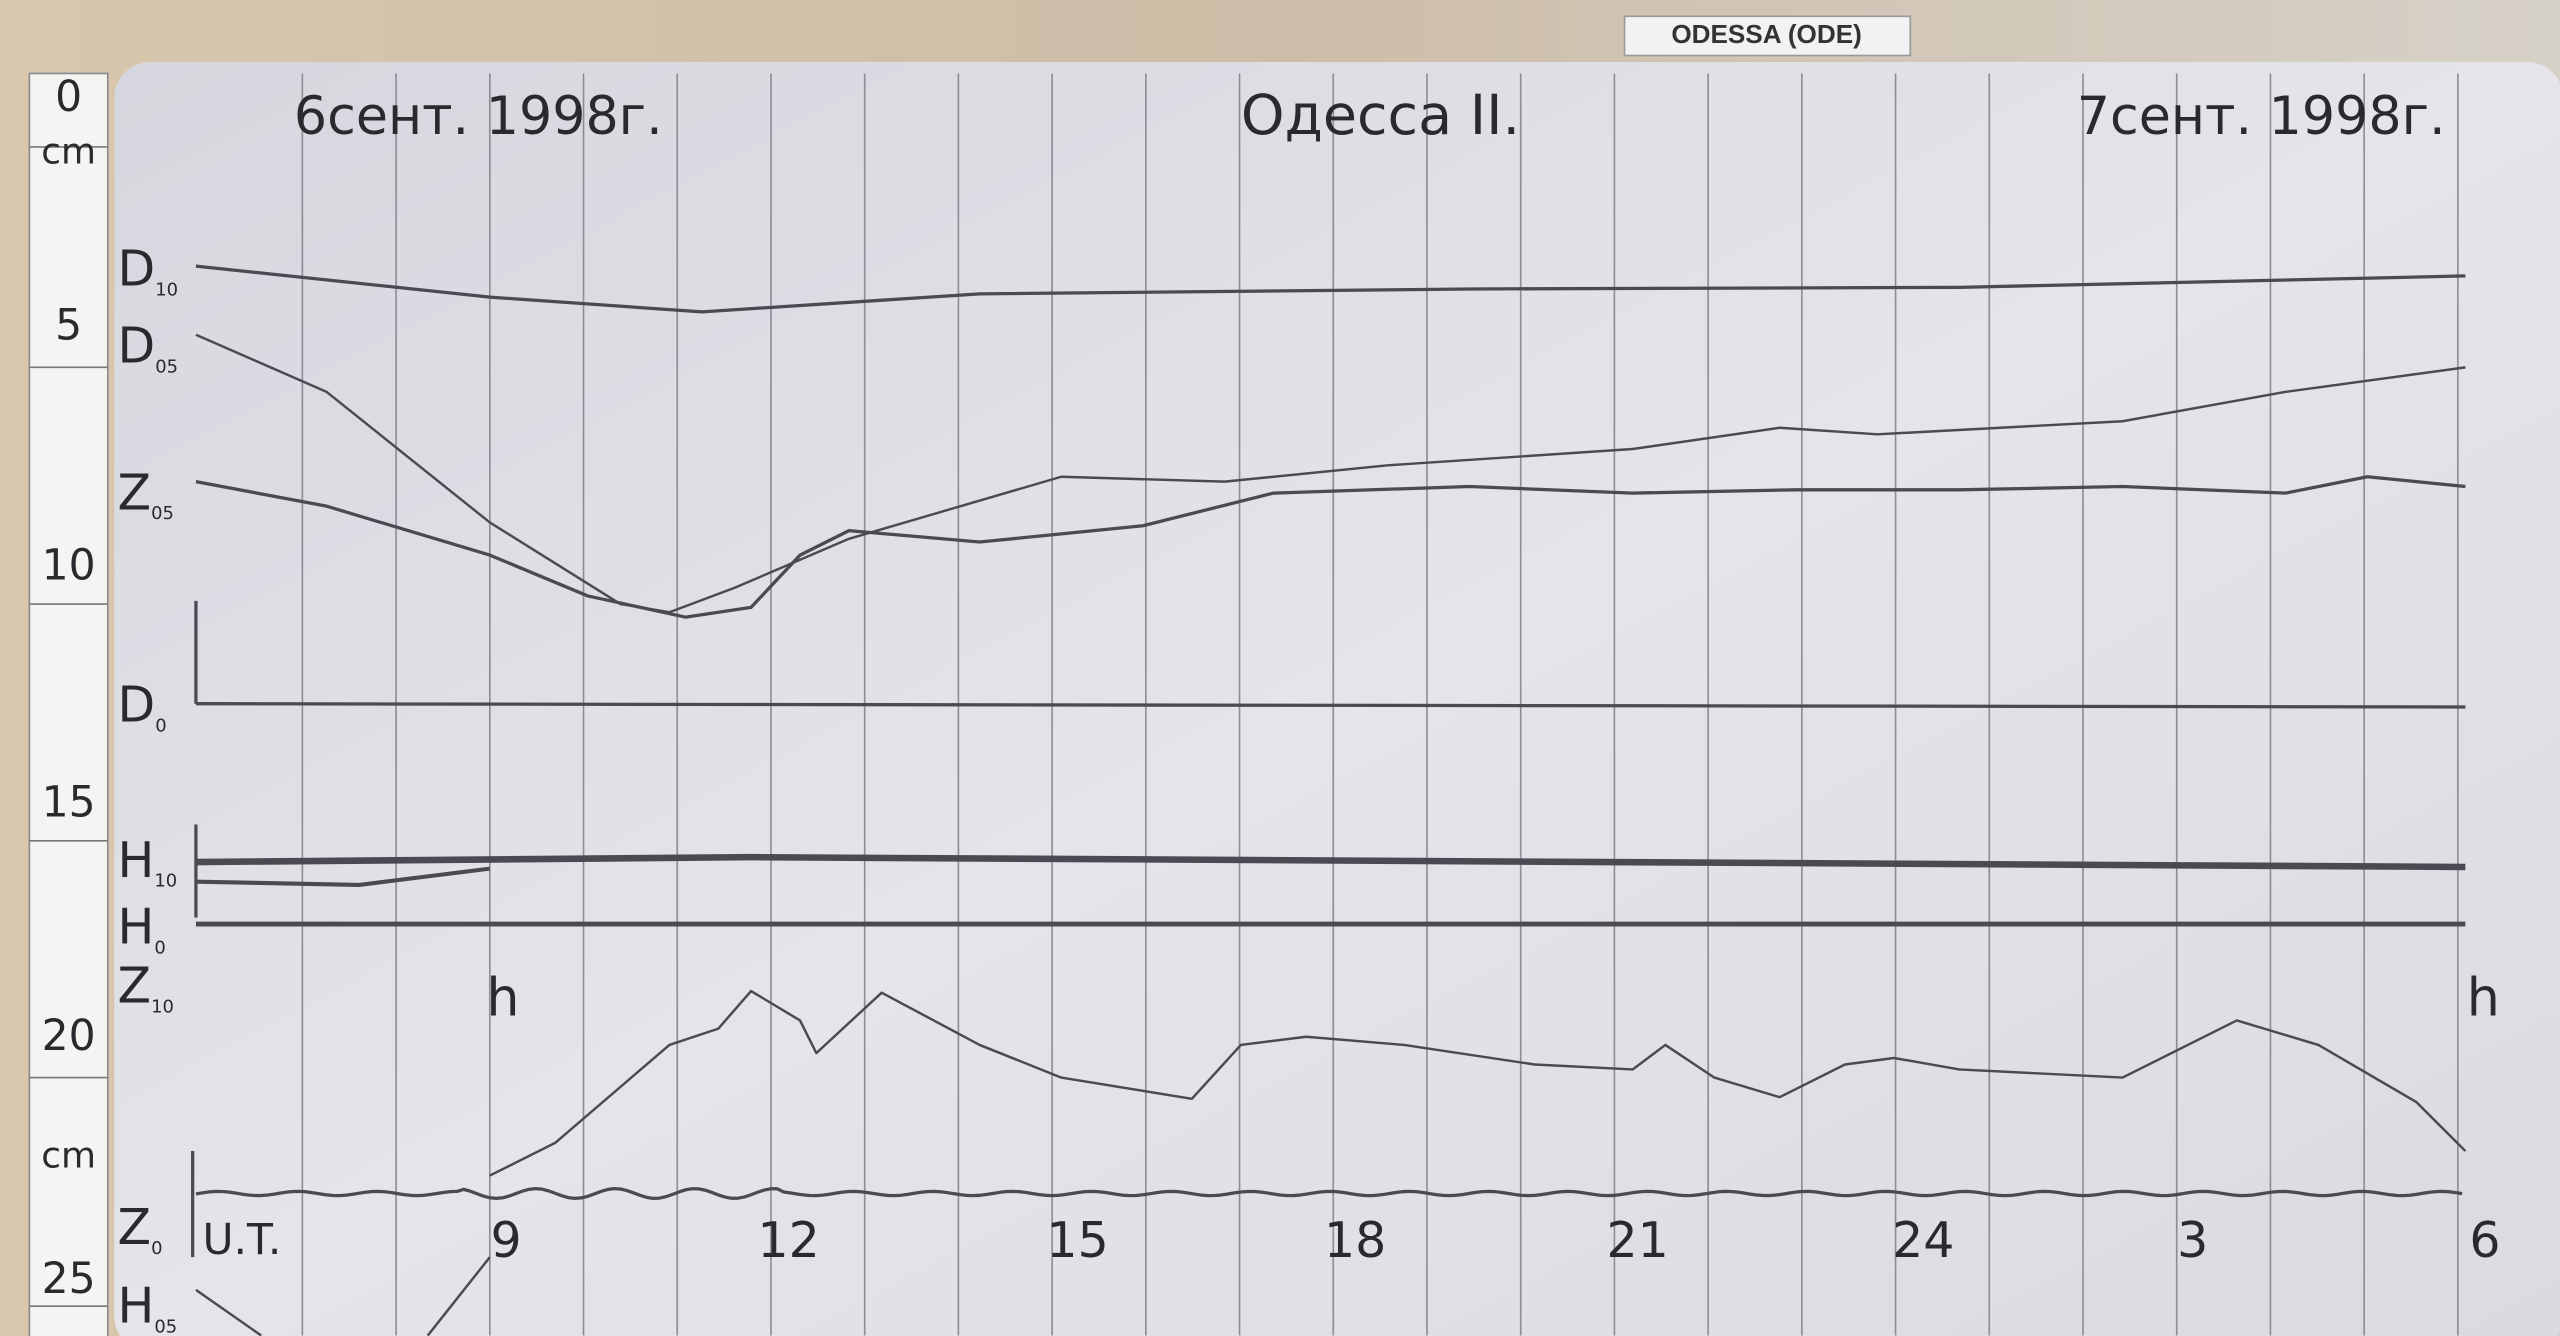 This screenshot has width=2560, height=1336. I want to click on station-tag: ODESSA (ODE), so click(1766, 34).